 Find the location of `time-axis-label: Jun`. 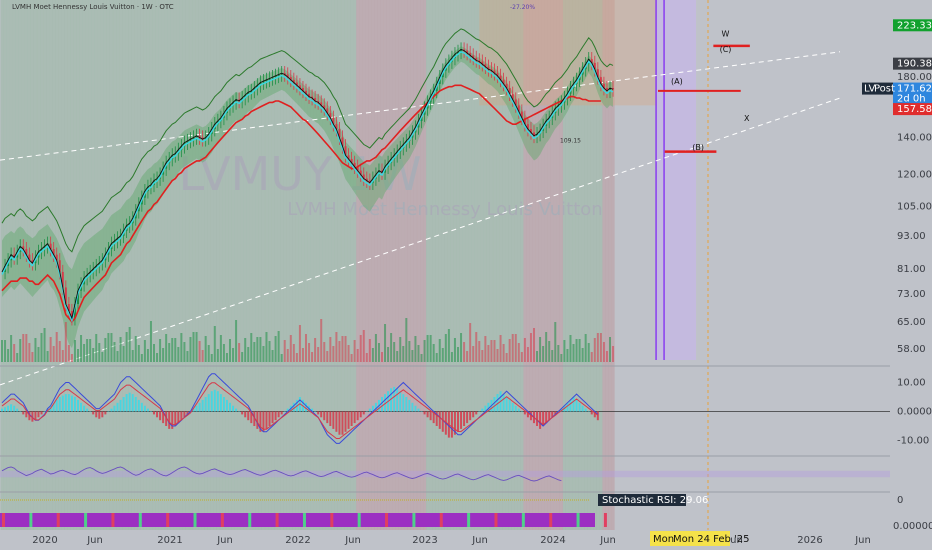

time-axis-label: Jun is located at coordinates (862, 540).